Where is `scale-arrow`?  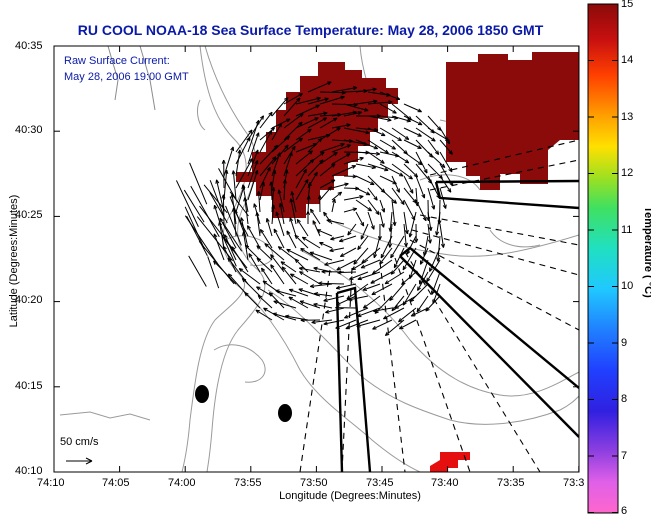
scale-arrow is located at coordinates (79, 461).